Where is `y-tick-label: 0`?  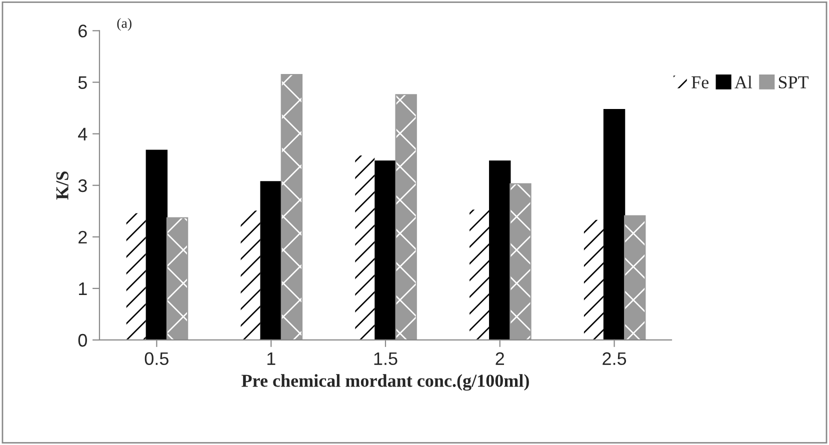
y-tick-label: 0 is located at coordinates (82, 340).